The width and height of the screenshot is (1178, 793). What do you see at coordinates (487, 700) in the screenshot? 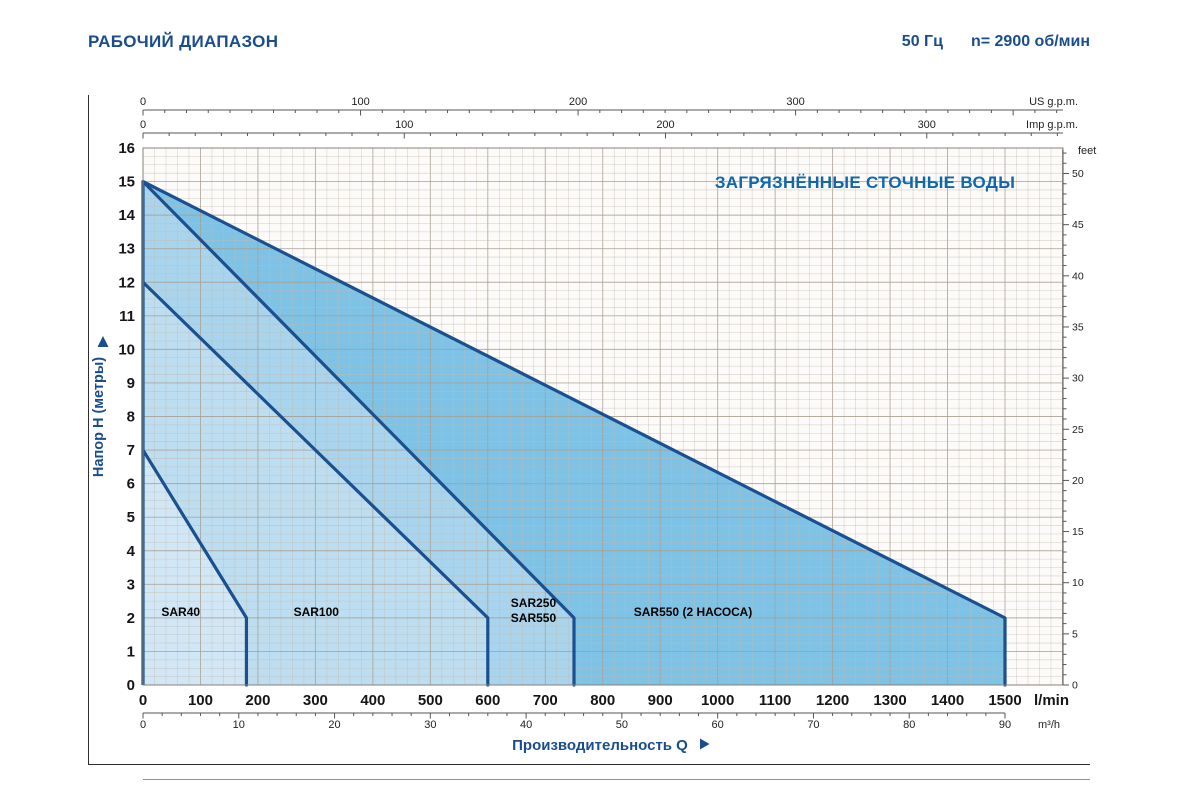
I see `x-tick-label: 600` at bounding box center [487, 700].